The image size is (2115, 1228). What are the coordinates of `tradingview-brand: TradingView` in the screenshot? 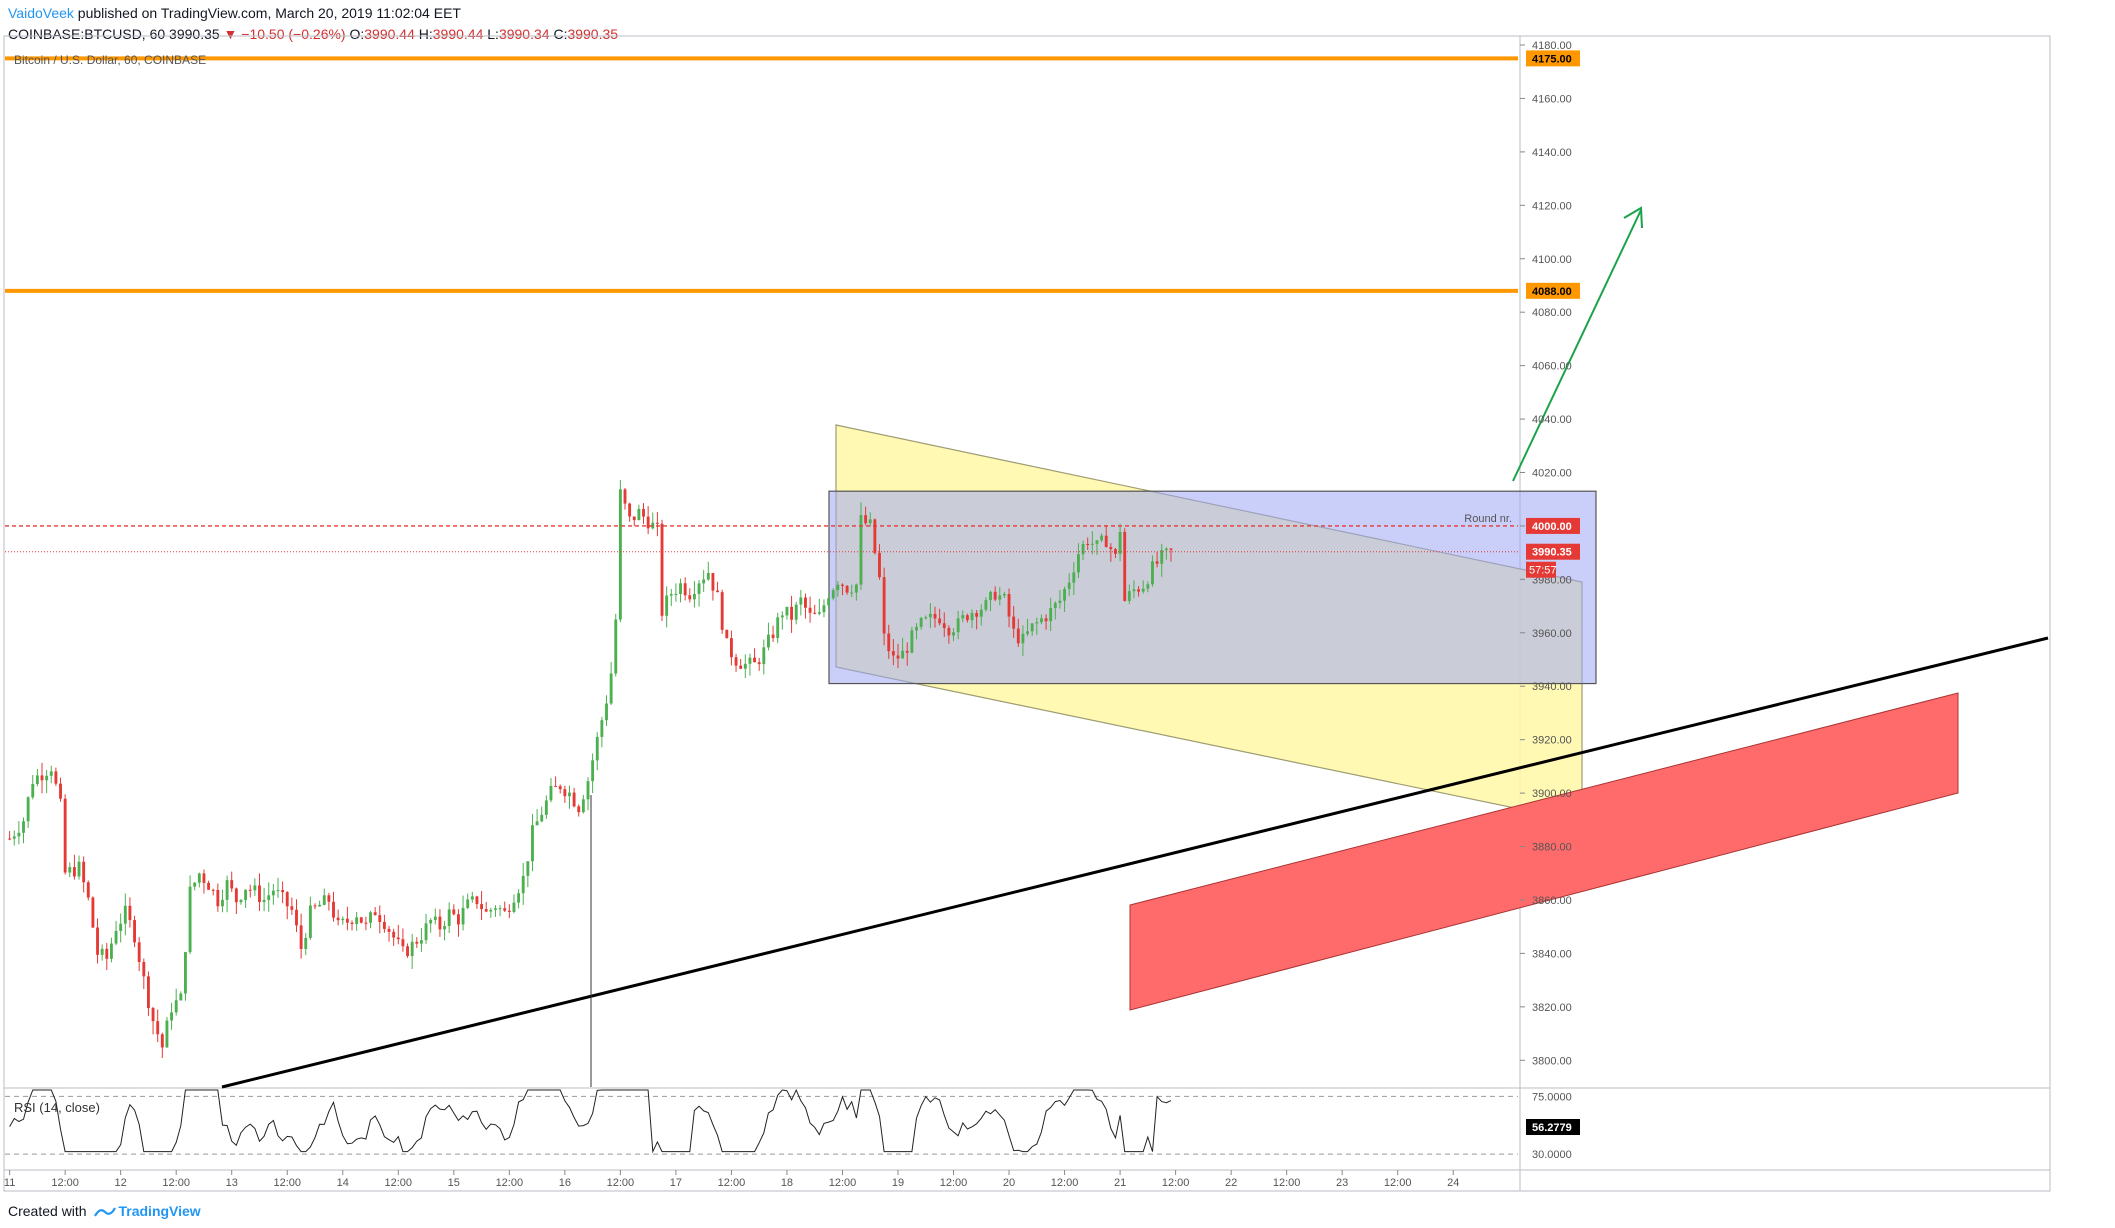 It's located at (159, 1211).